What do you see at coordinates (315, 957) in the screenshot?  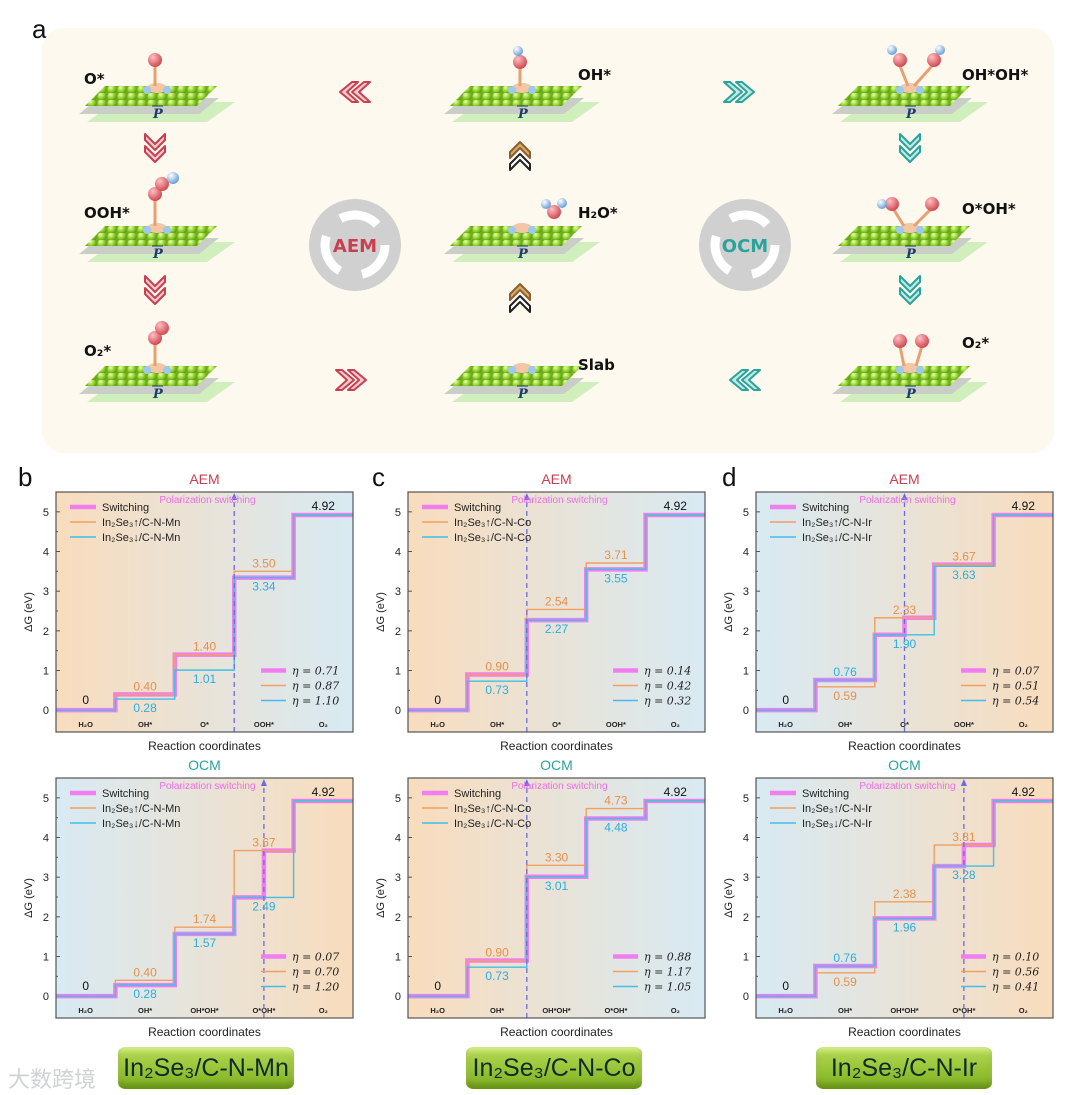 I see `eta-legend-label: η = 0.07` at bounding box center [315, 957].